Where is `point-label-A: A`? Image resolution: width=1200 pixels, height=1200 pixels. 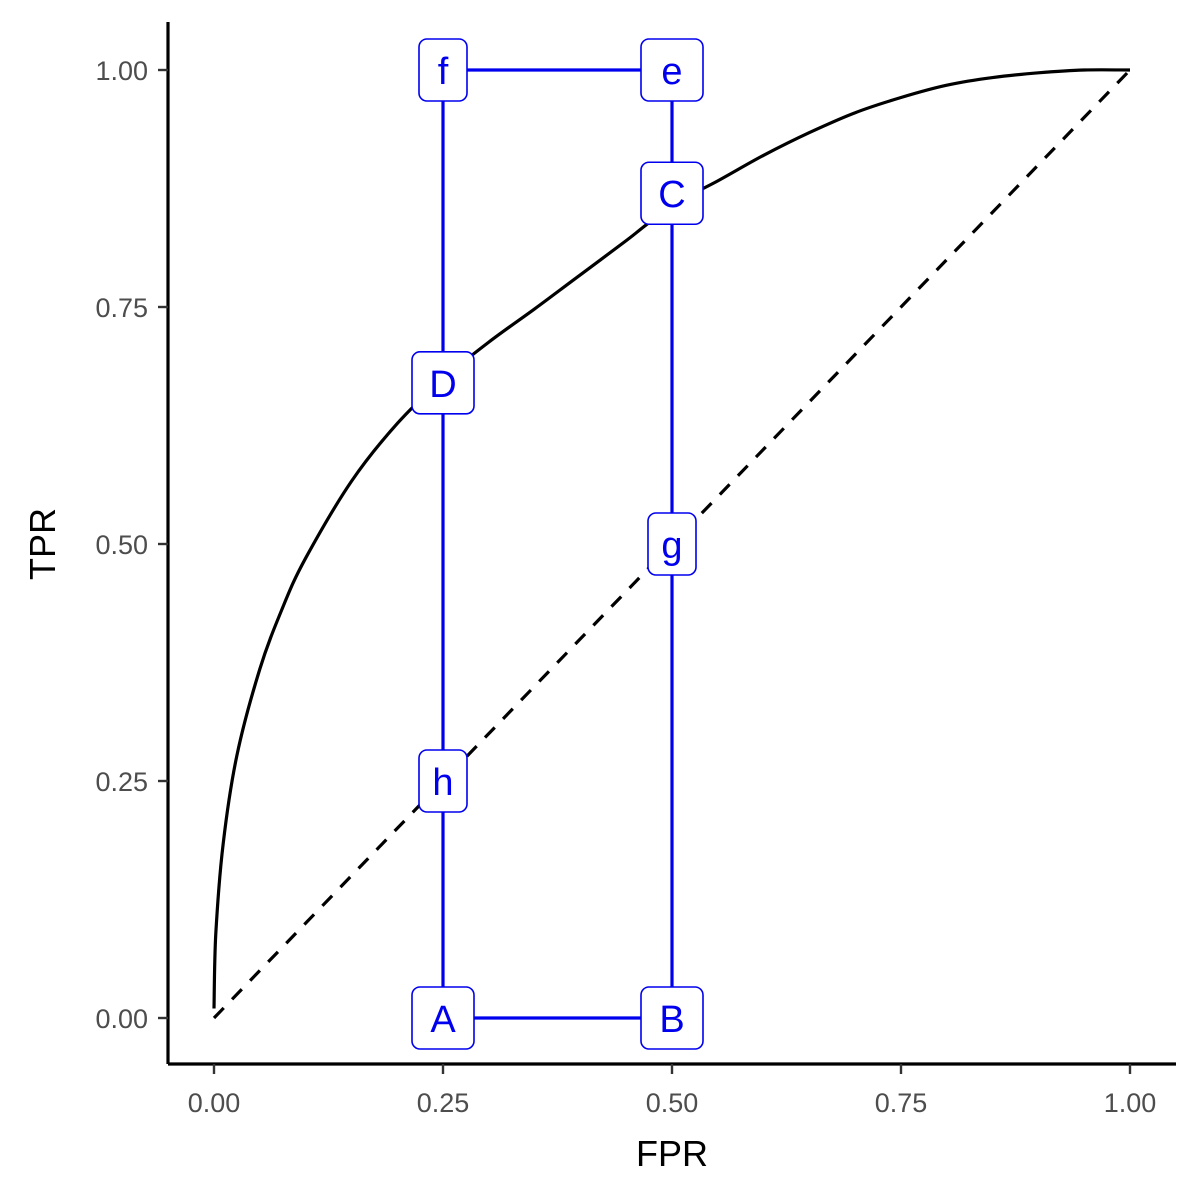
point-label-A: A is located at coordinates (443, 1018).